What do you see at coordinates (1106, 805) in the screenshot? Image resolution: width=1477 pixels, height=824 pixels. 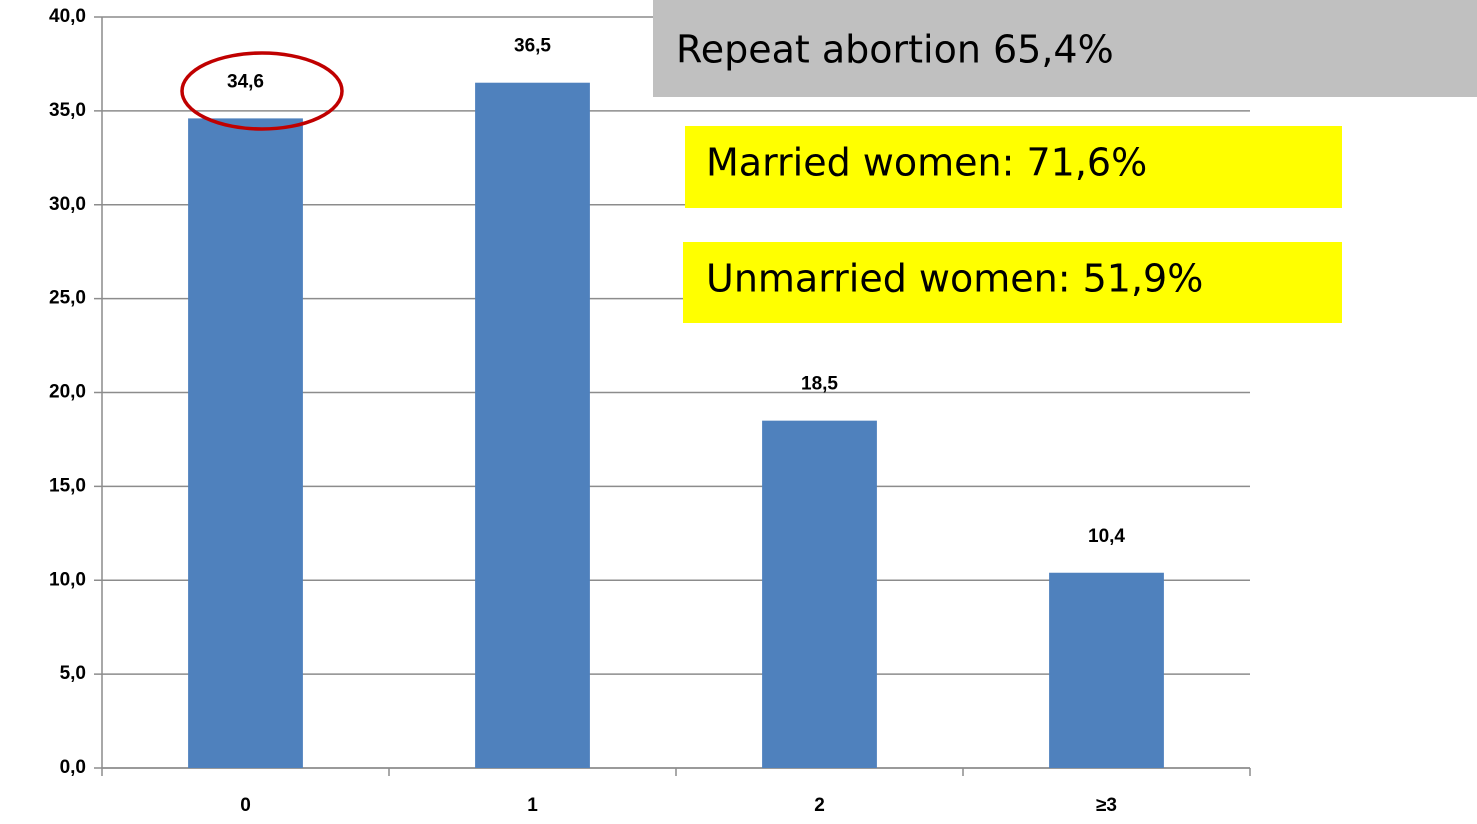 I see `x-tick-label: ≥3` at bounding box center [1106, 805].